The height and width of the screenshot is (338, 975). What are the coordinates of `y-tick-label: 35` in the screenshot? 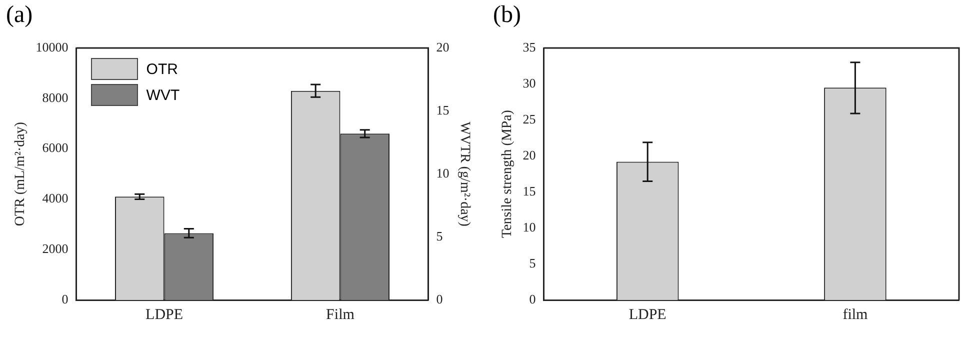 It's located at (529, 46).